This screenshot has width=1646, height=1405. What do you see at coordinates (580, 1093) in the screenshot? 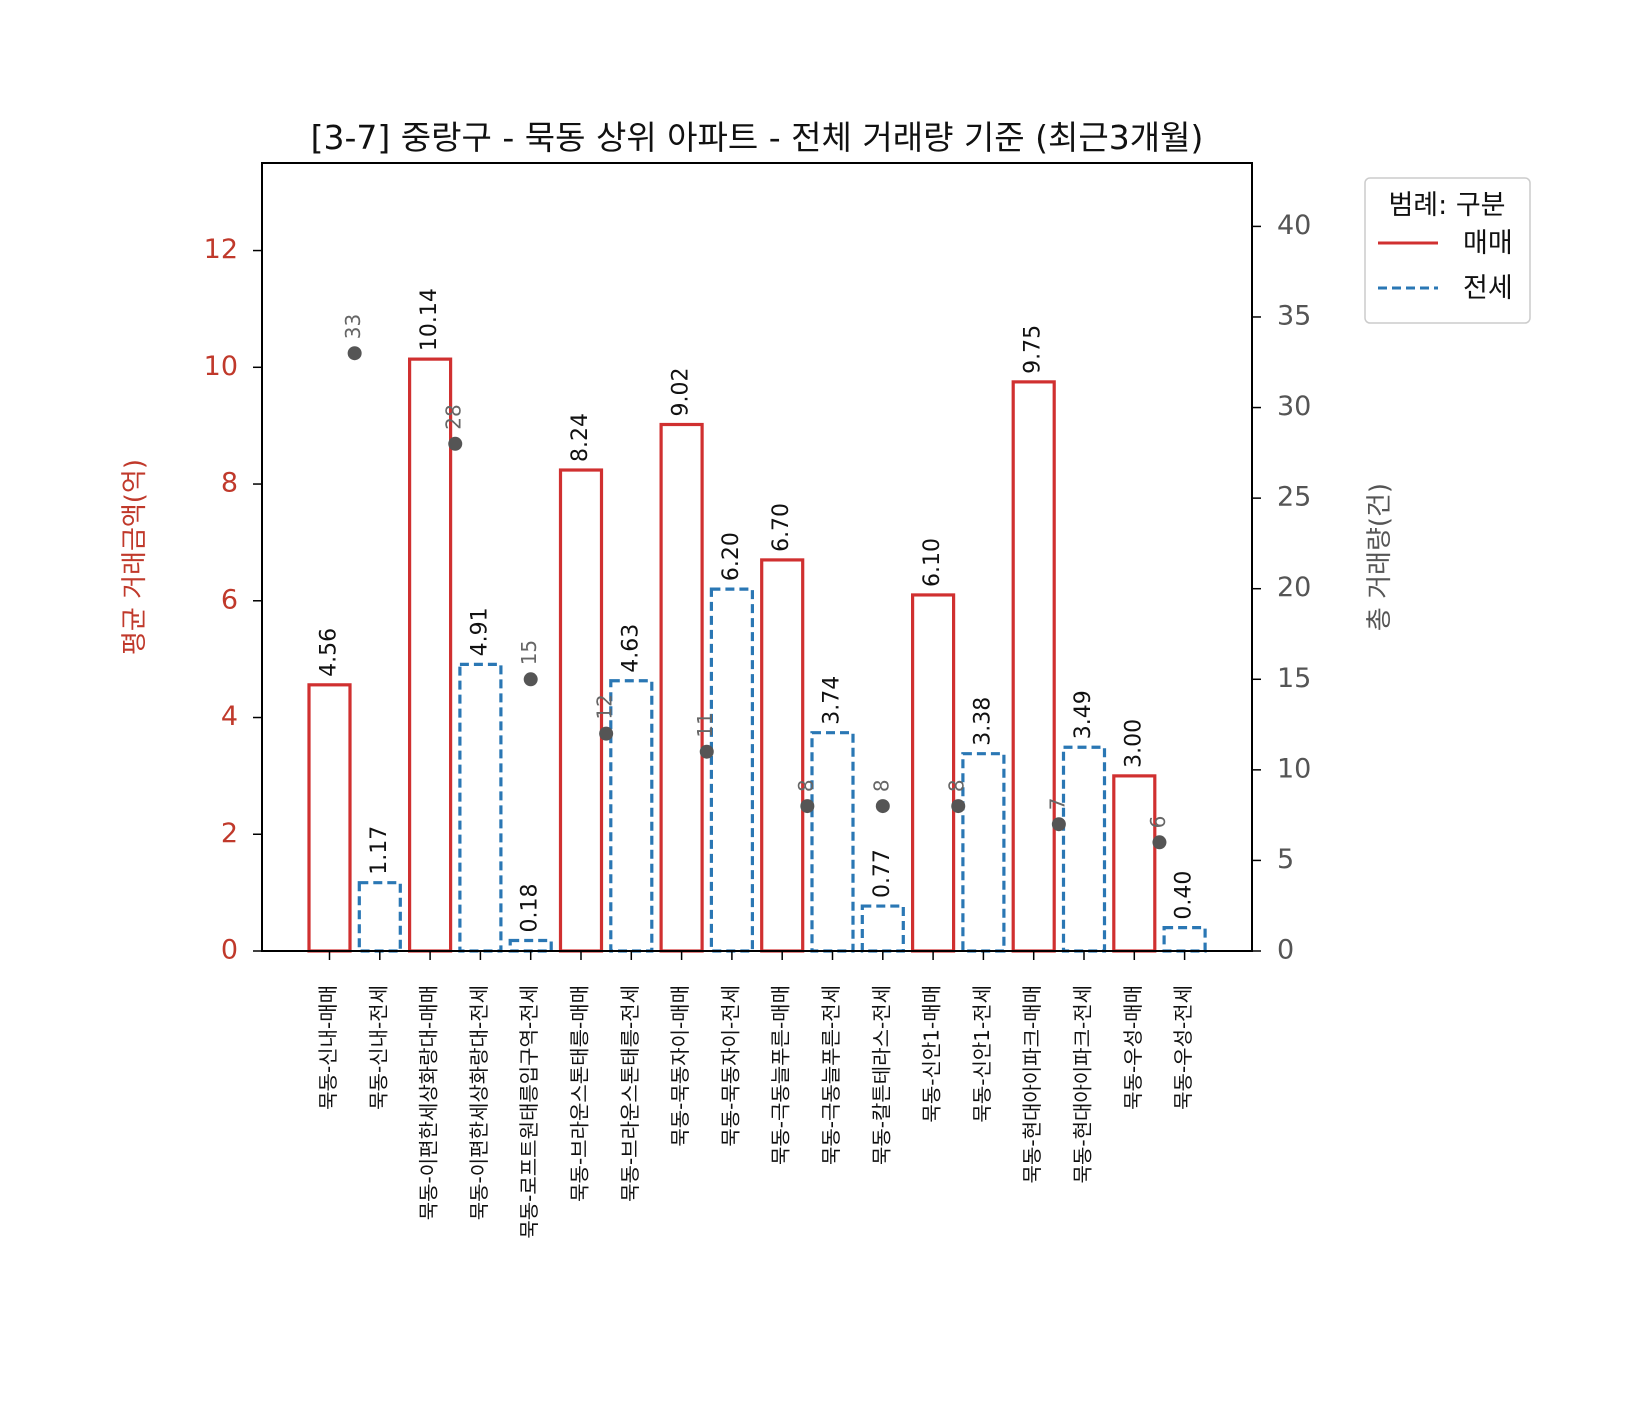
I see `x-tick-label: 묵동-브라운스톤태릉-매매` at bounding box center [580, 1093].